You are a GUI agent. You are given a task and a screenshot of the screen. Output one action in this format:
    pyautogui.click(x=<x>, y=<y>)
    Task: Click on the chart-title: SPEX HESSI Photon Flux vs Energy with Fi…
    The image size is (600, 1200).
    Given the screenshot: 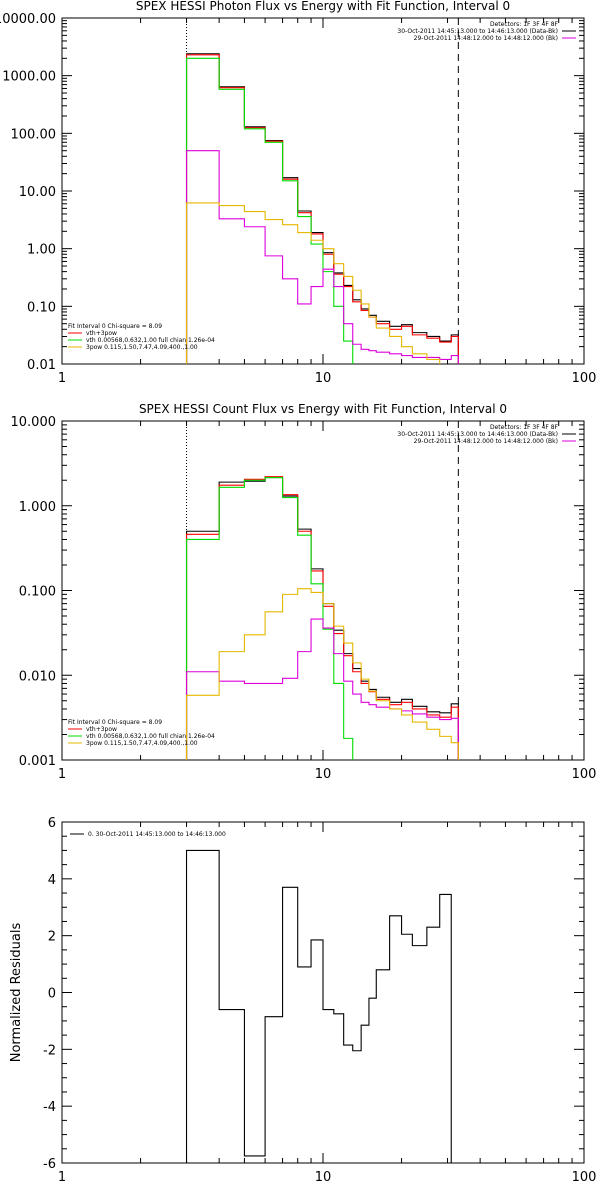 What is the action you would take?
    pyautogui.click(x=323, y=6)
    